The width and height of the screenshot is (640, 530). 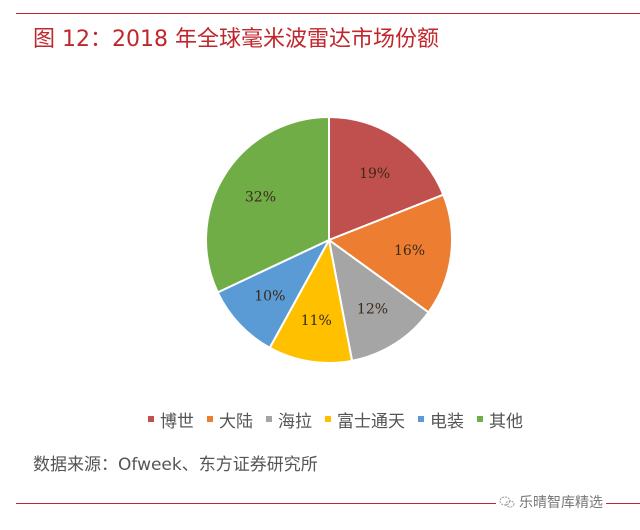 I want to click on legend-item: 博世, so click(x=171, y=419).